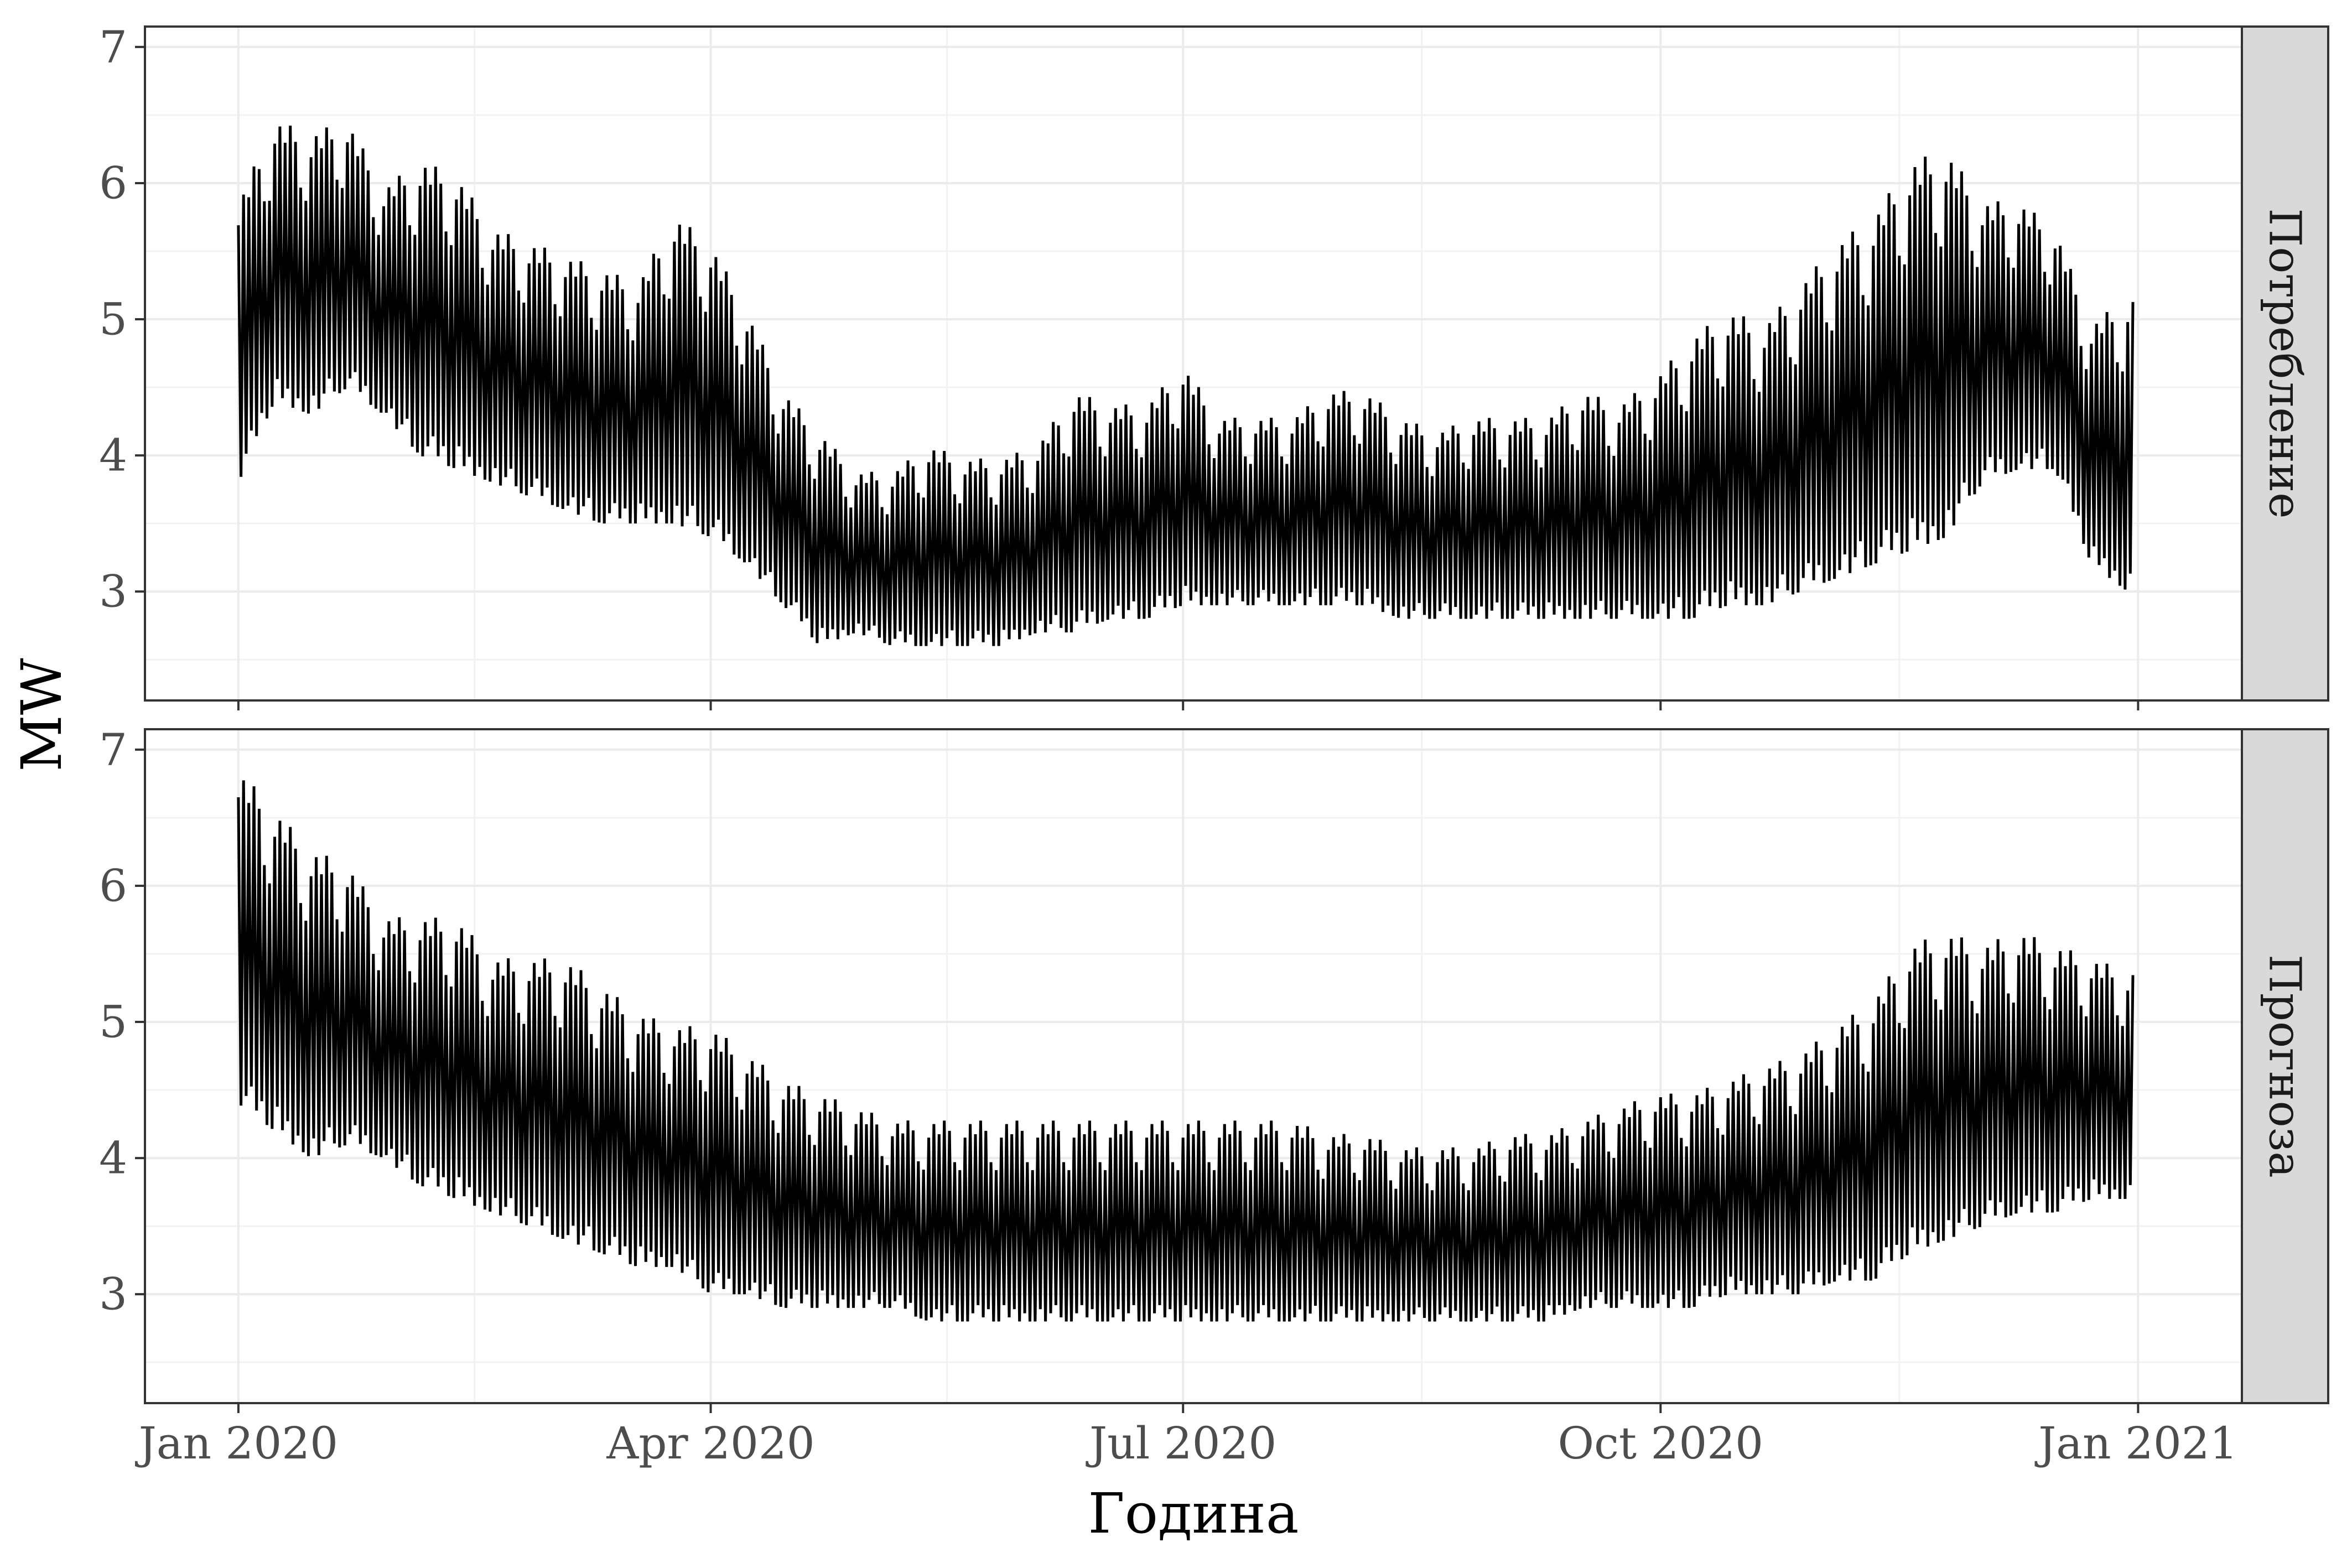  I want to click on x-tick-label: Jul 2020, so click(1181, 1444).